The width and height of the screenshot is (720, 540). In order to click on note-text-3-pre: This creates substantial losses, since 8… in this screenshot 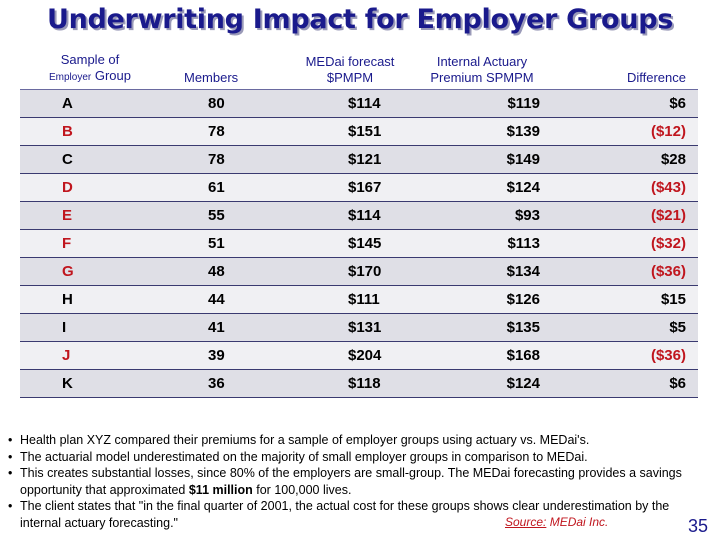, I will do `click(351, 481)`.